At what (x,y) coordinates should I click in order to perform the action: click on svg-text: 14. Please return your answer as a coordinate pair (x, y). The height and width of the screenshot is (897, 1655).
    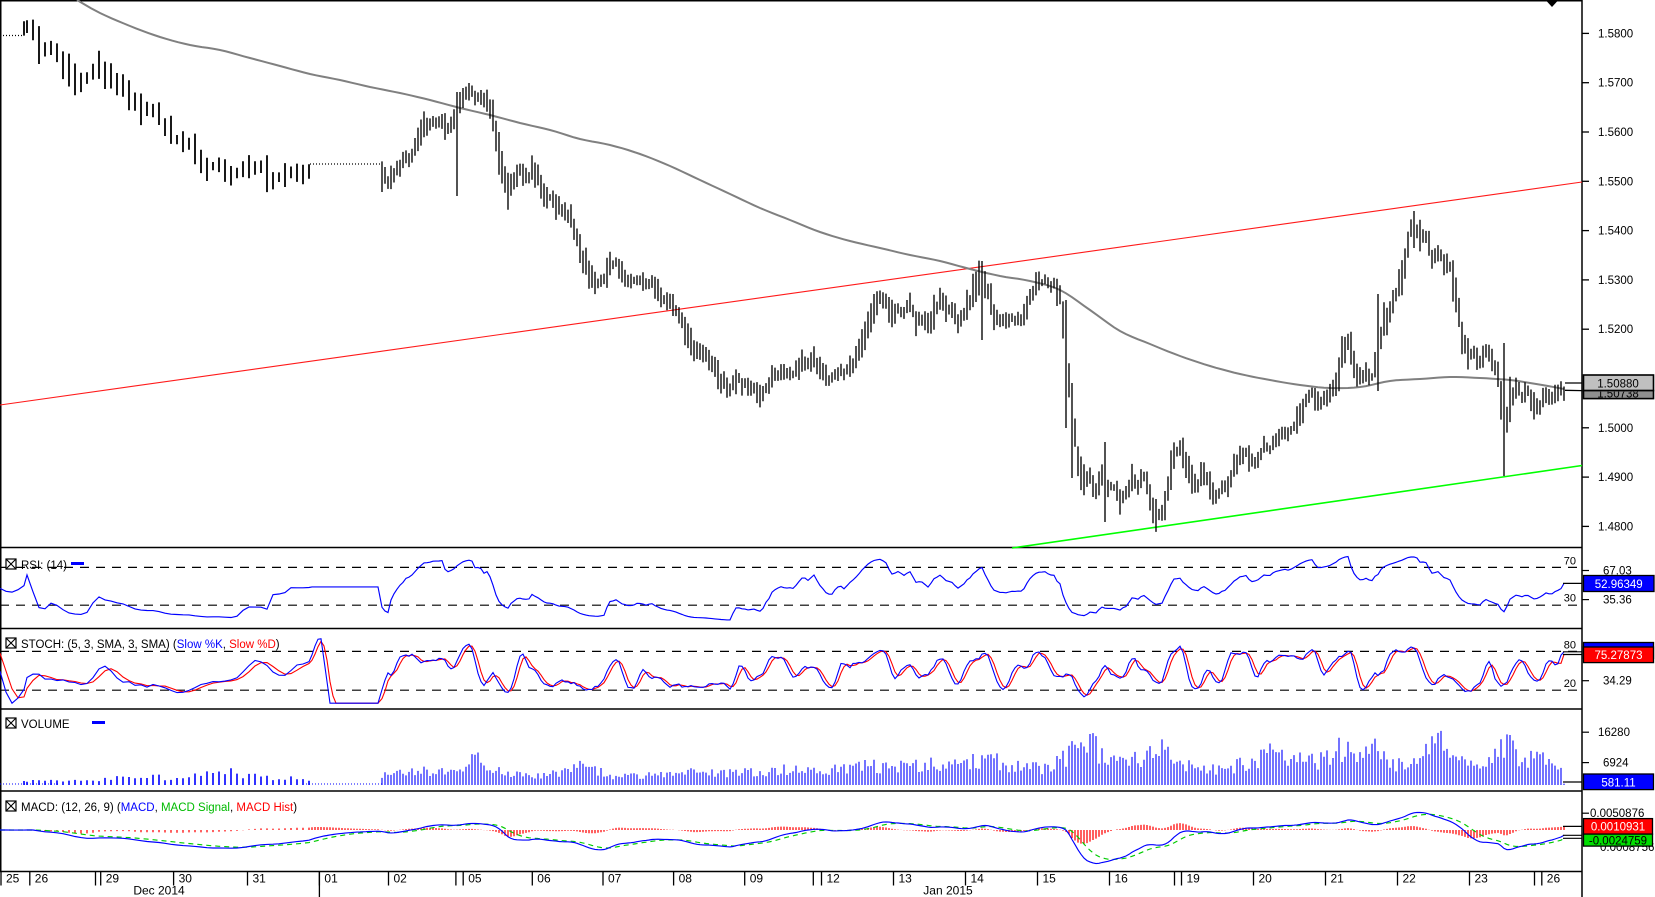
    Looking at the image, I should click on (978, 879).